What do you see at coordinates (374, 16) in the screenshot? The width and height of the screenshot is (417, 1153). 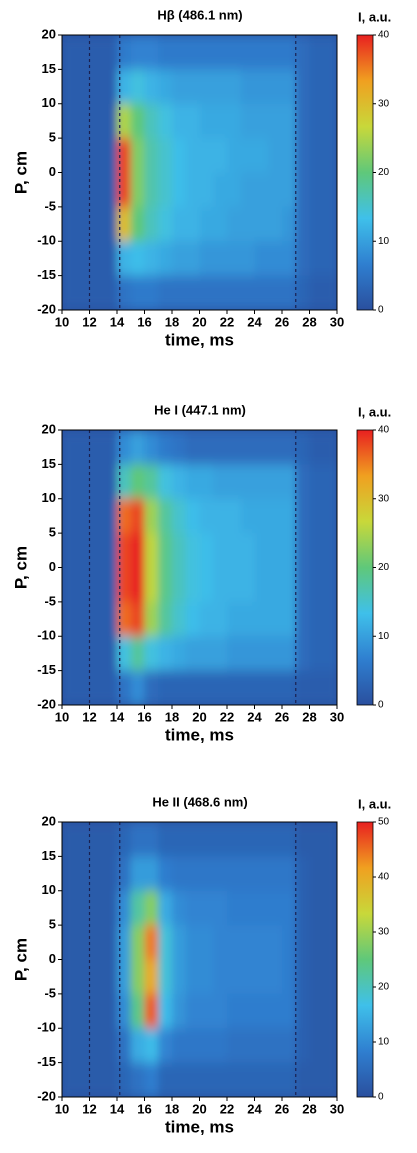 I see `colorbar-label: I, a.u.` at bounding box center [374, 16].